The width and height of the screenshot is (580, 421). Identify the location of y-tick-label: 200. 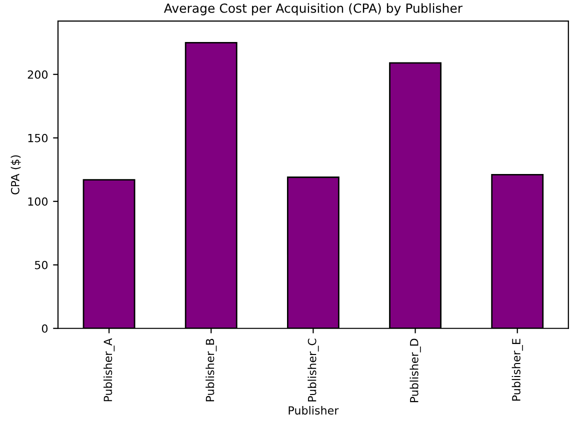
(38, 74).